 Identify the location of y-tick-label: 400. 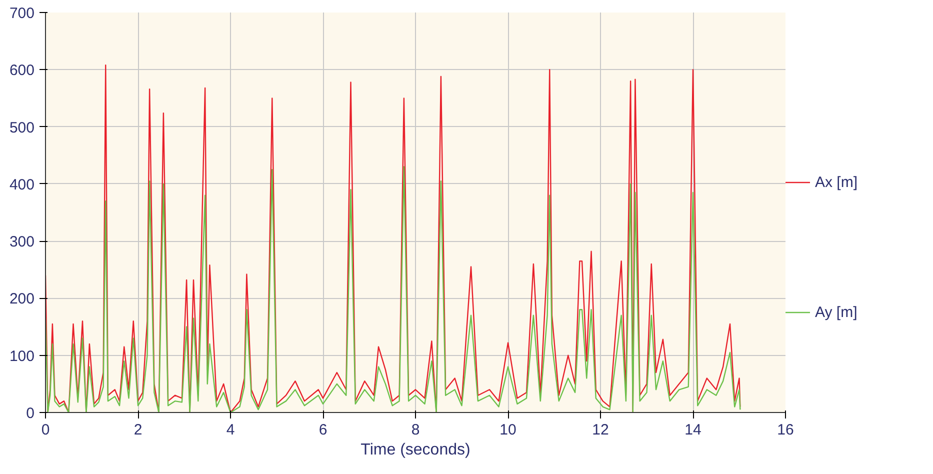
(22, 185).